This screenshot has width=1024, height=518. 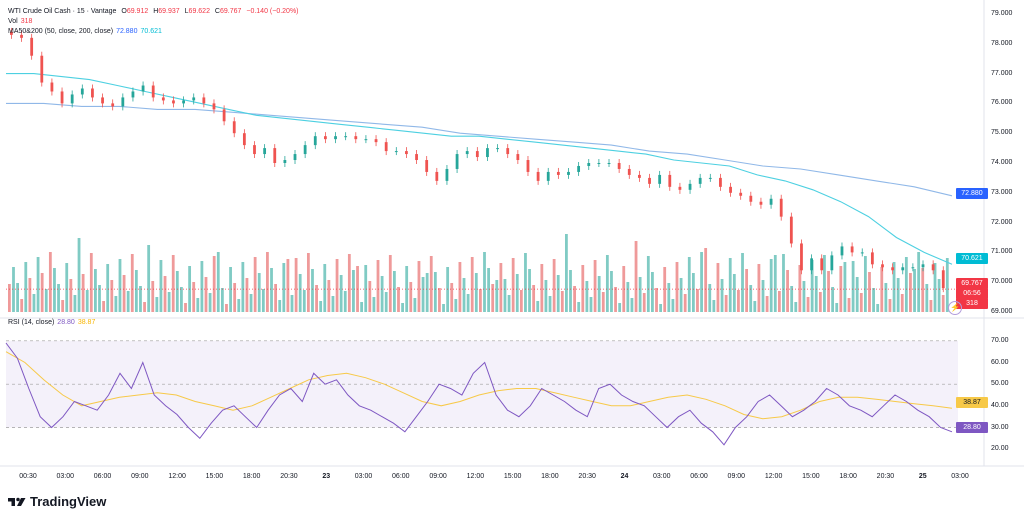 I want to click on rsi-axis-label: 50.00, so click(x=1000, y=384).